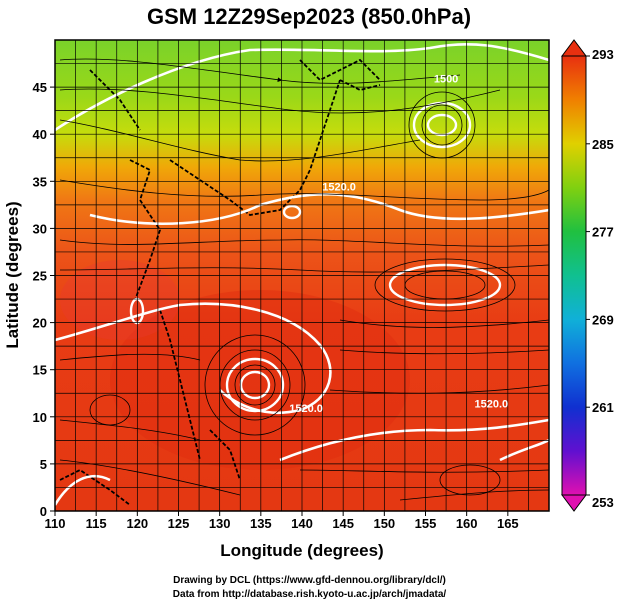  I want to click on x-tick-label: 120, so click(137, 523).